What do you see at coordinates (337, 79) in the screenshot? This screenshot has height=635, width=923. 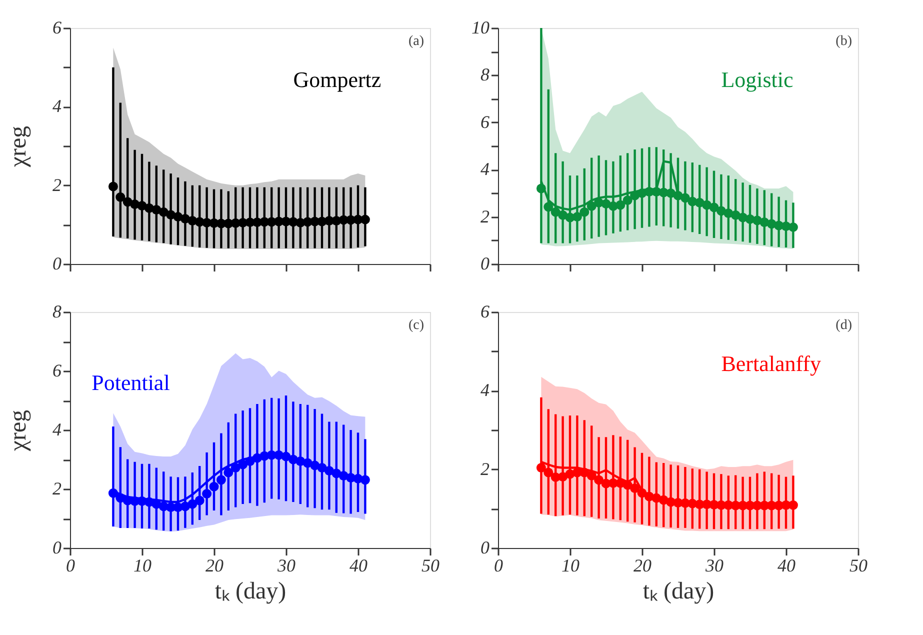 I see `text: Gompertz` at bounding box center [337, 79].